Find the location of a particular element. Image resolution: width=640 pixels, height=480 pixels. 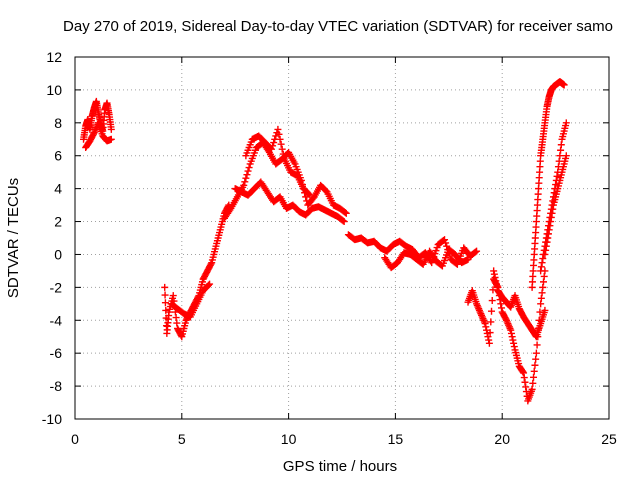

x-tick-label: 20 is located at coordinates (502, 439).